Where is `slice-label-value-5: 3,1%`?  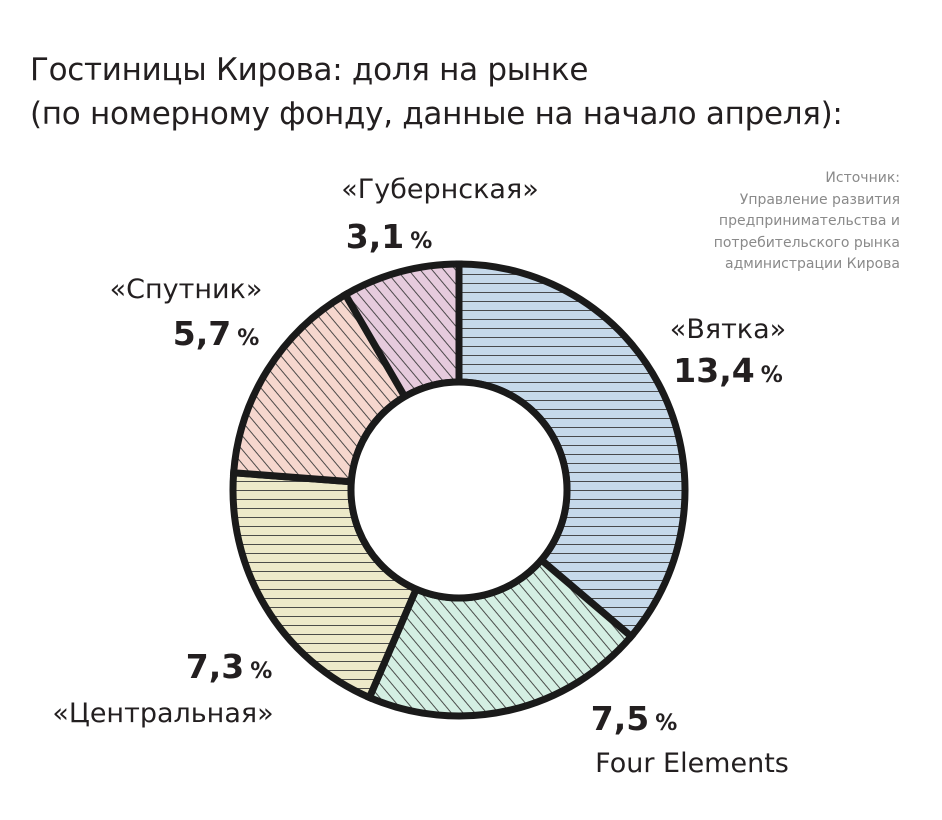 slice-label-value-5: 3,1% is located at coordinates (389, 236).